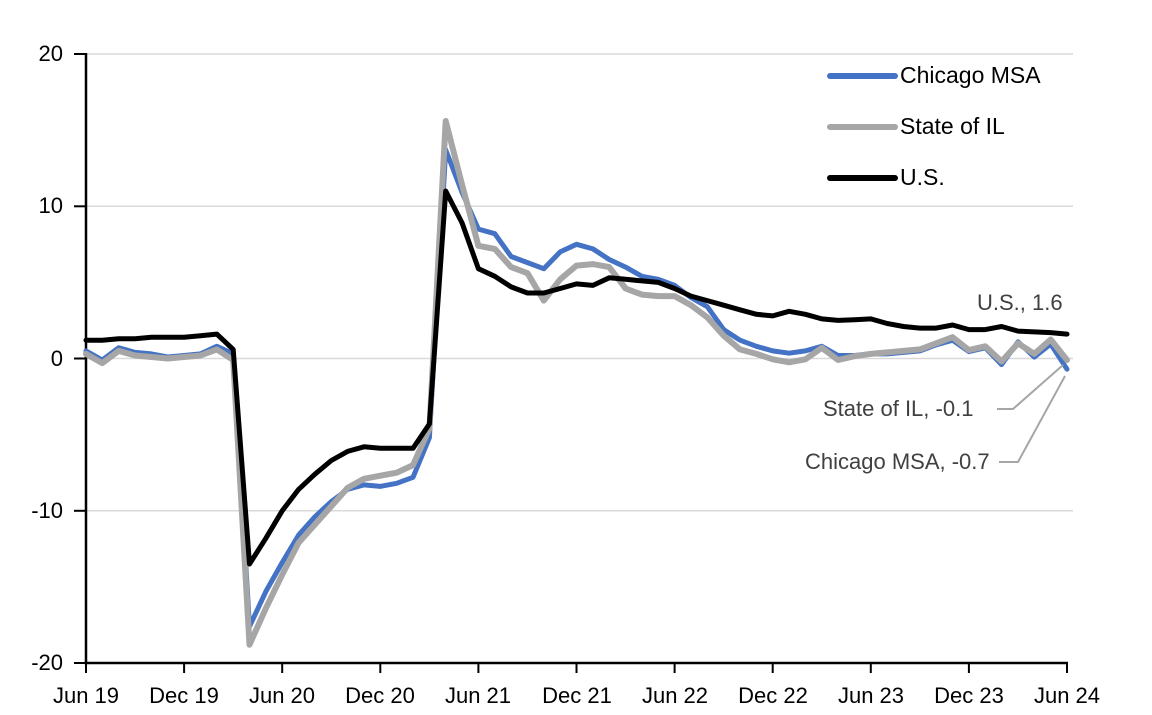 This screenshot has width=1152, height=715. I want to click on x-axis-tick-label: Dec 21, so click(577, 695).